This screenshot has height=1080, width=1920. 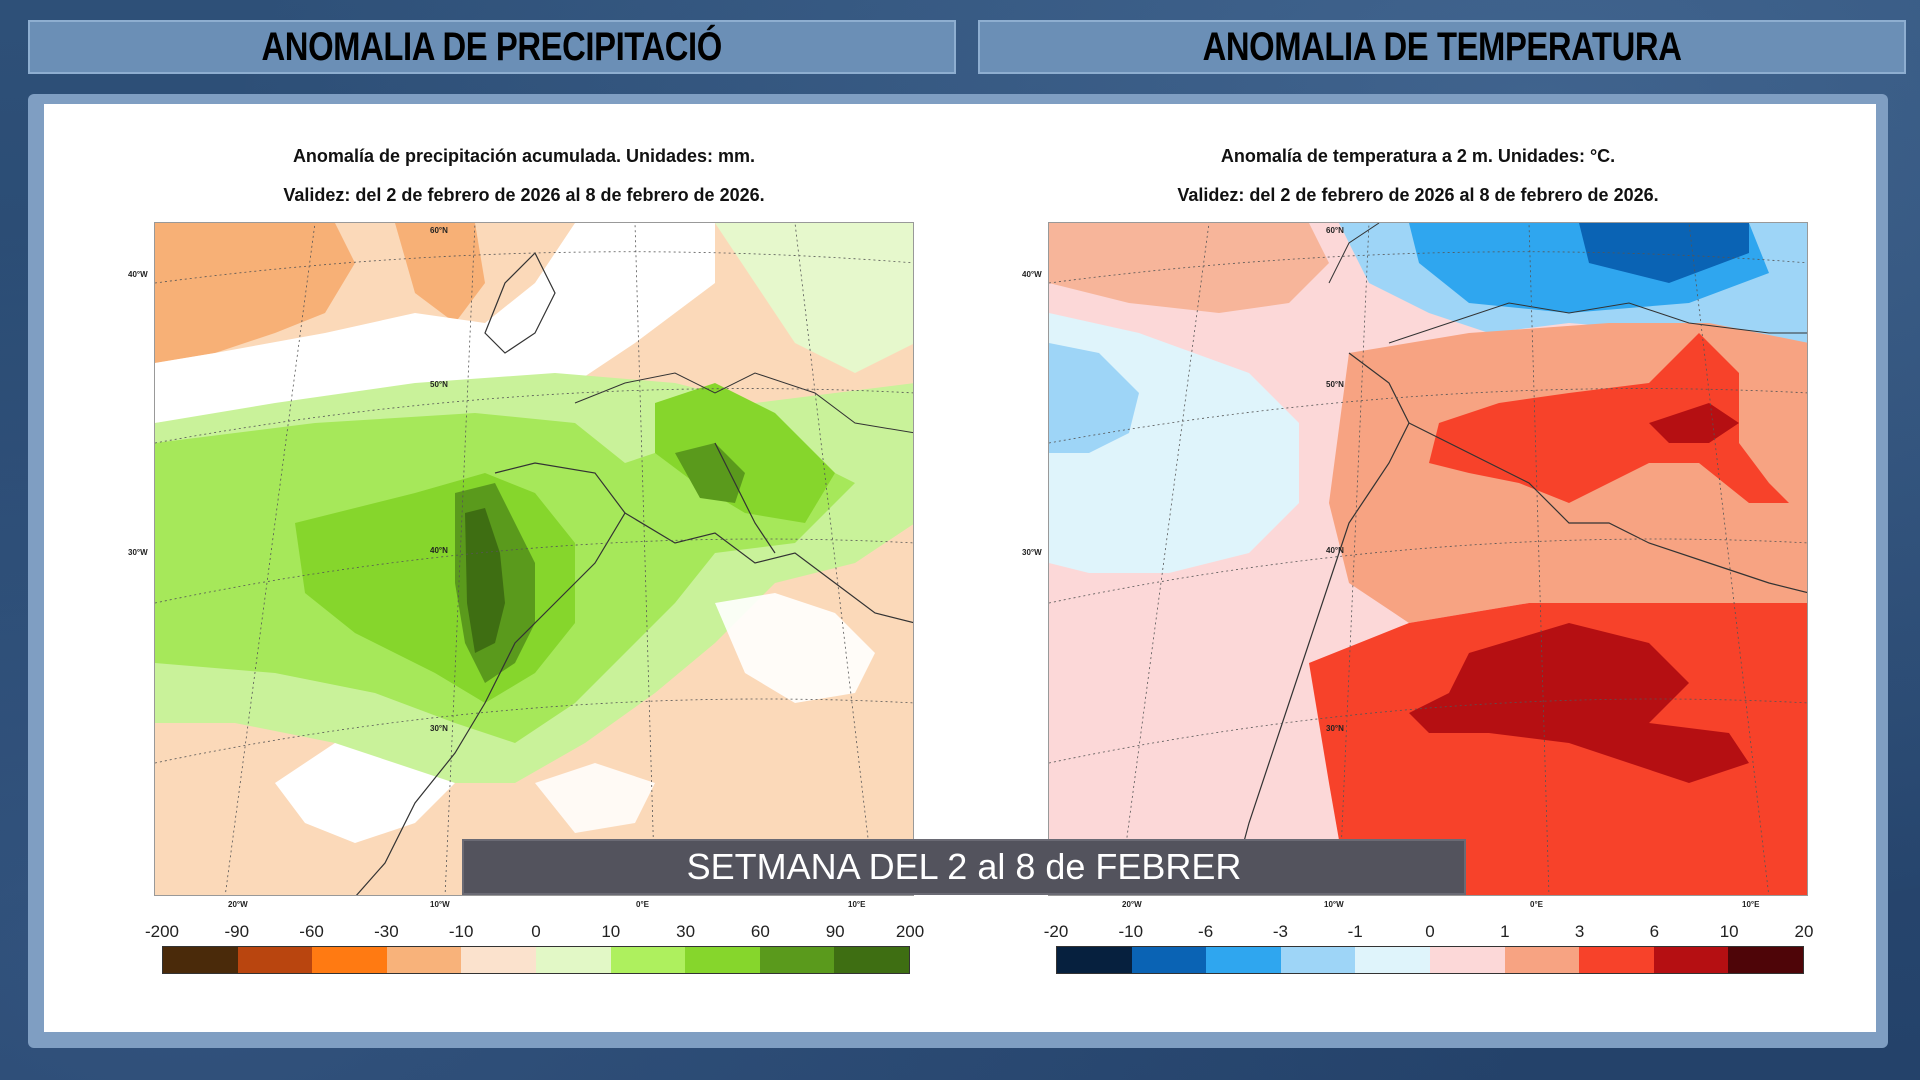 What do you see at coordinates (461, 931) in the screenshot?
I see `precip-legend-tick: -10` at bounding box center [461, 931].